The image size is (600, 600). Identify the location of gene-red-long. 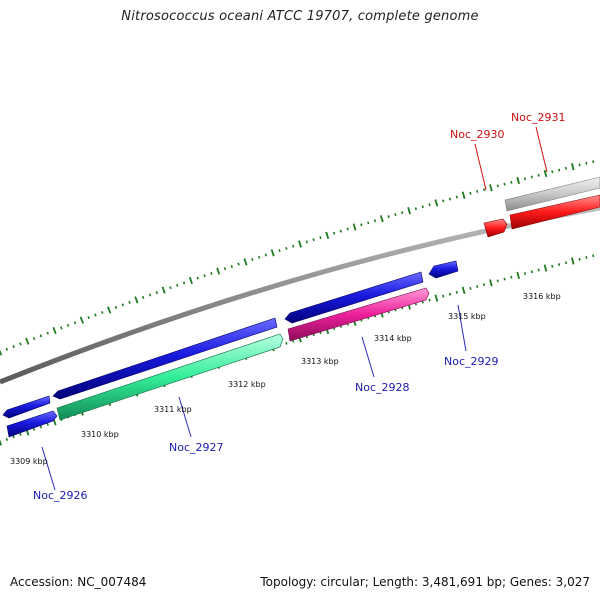
(554, 212).